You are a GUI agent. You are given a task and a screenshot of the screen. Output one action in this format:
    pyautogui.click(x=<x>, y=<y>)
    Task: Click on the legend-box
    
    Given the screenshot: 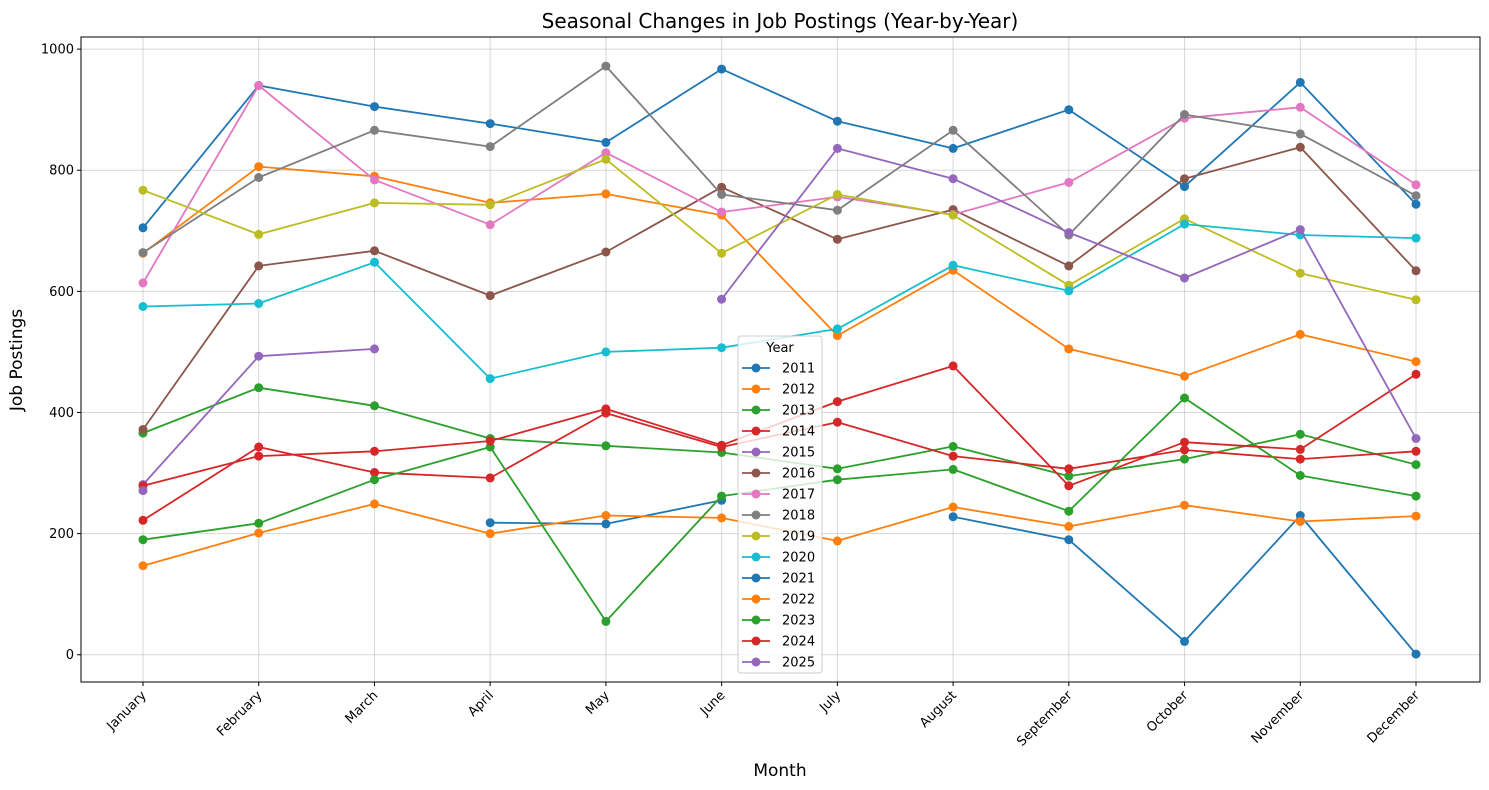 What is the action you would take?
    pyautogui.click(x=780, y=504)
    